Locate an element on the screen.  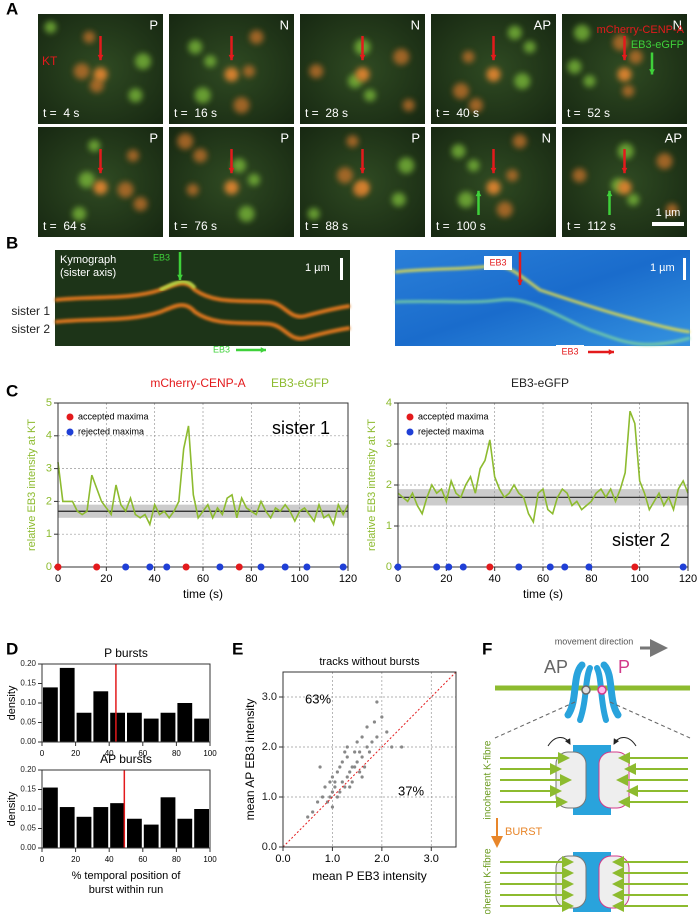
kymograph-label: Kymograph is located at coordinates (88, 260).